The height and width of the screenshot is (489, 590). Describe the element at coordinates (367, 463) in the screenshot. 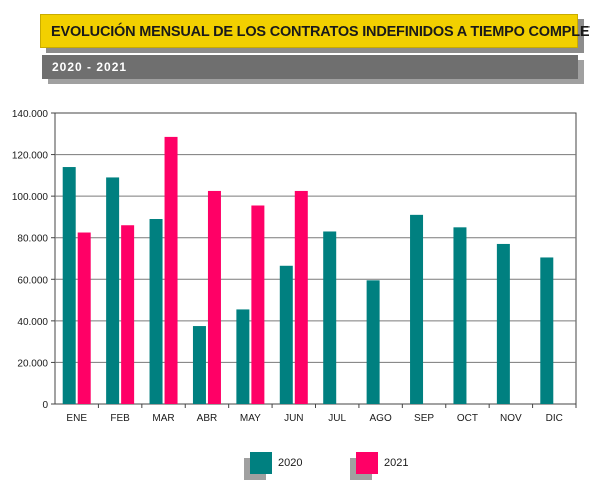

I see `legend-swatch-2021` at that location.